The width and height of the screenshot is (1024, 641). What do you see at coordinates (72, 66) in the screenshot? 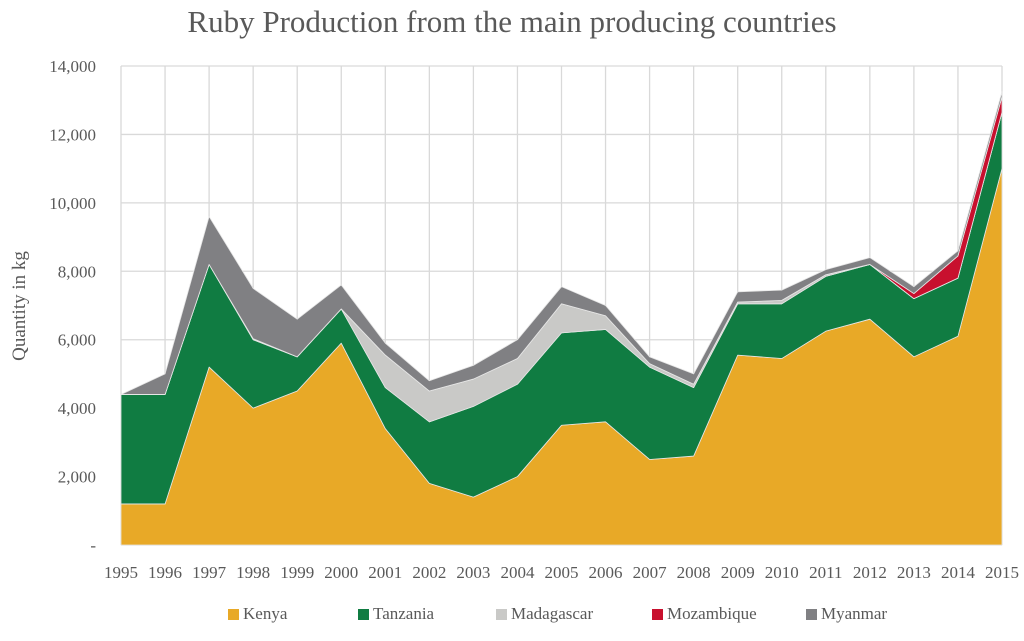
I see `y-tick-label: 14,000` at bounding box center [72, 66].